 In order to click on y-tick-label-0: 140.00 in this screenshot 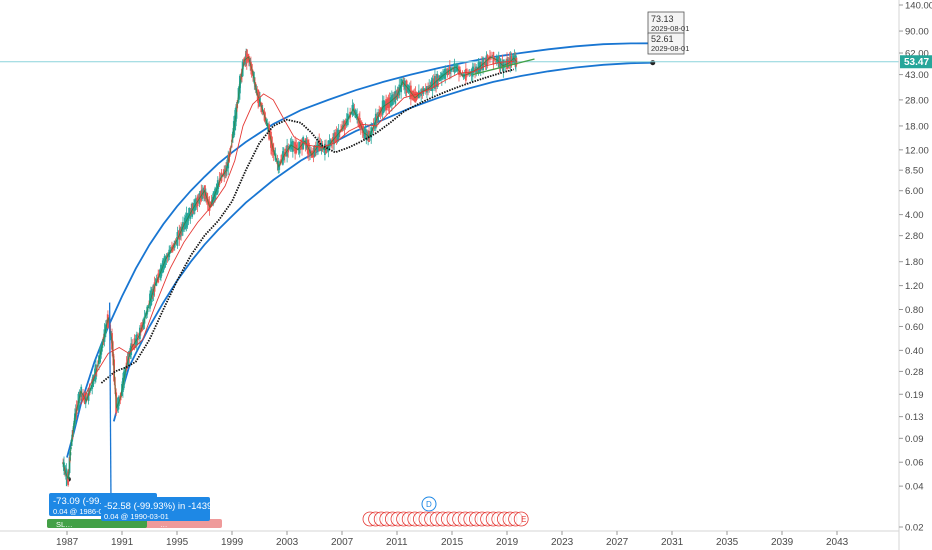, I will do `click(918, 6)`.